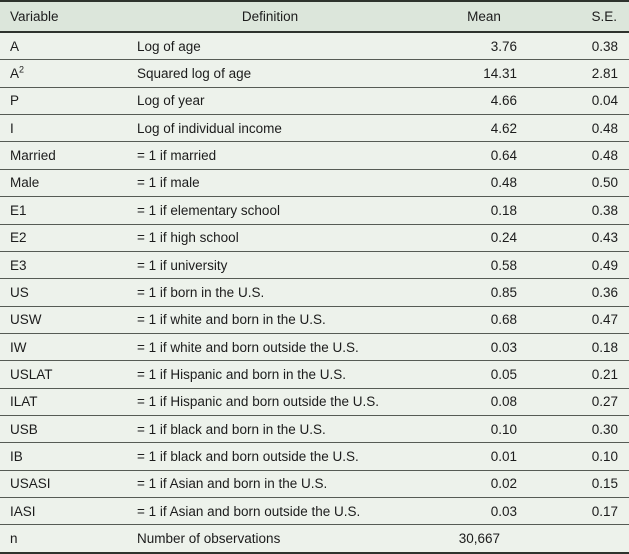 The height and width of the screenshot is (554, 629). I want to click on mean-cell: 0.85, so click(471, 292).